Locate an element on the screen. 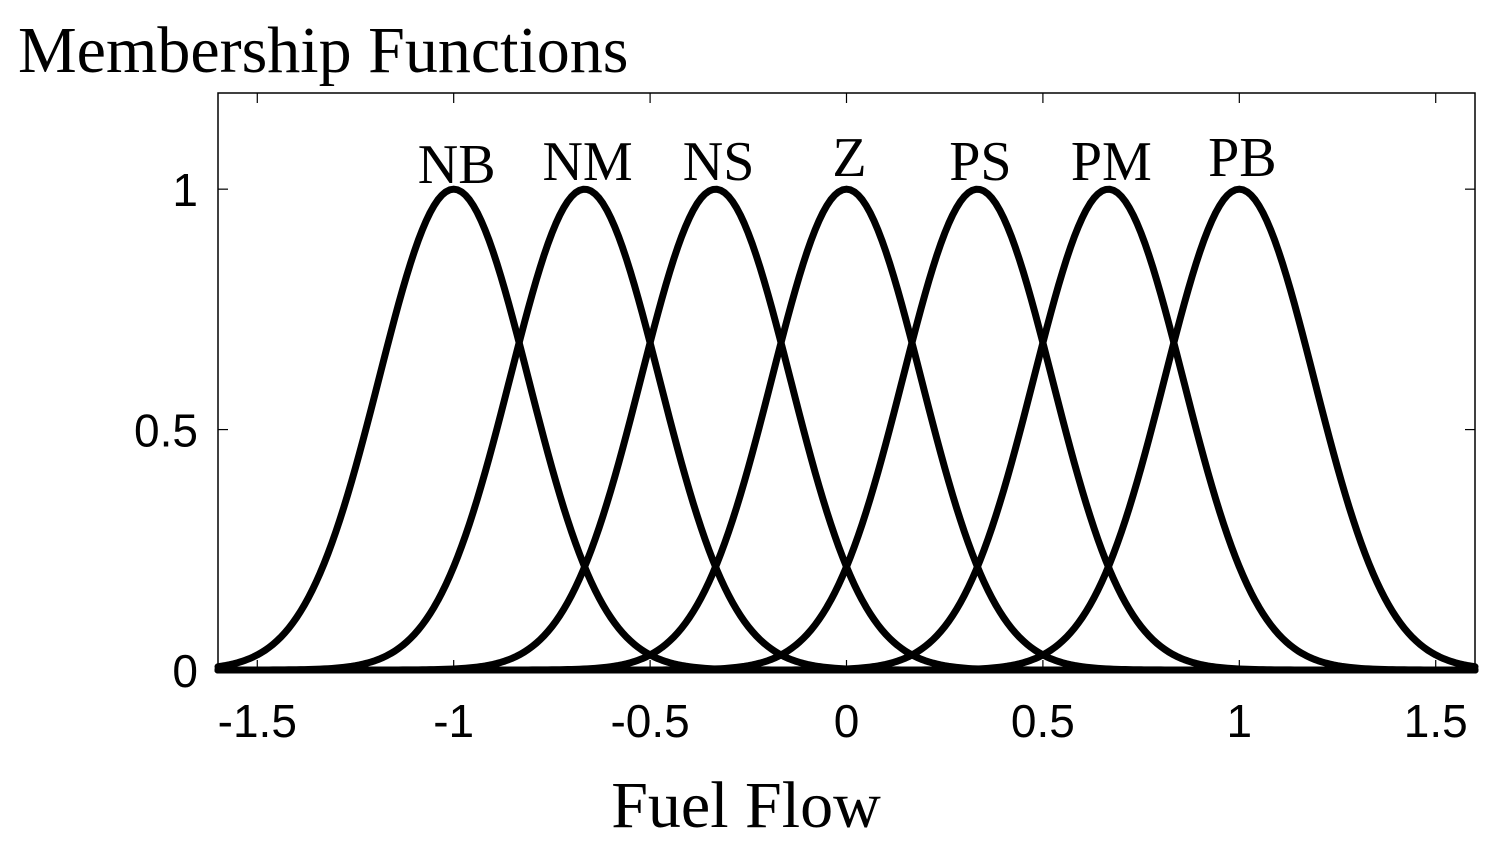 The width and height of the screenshot is (1508, 852). x-tick-label: -1 is located at coordinates (453, 721).